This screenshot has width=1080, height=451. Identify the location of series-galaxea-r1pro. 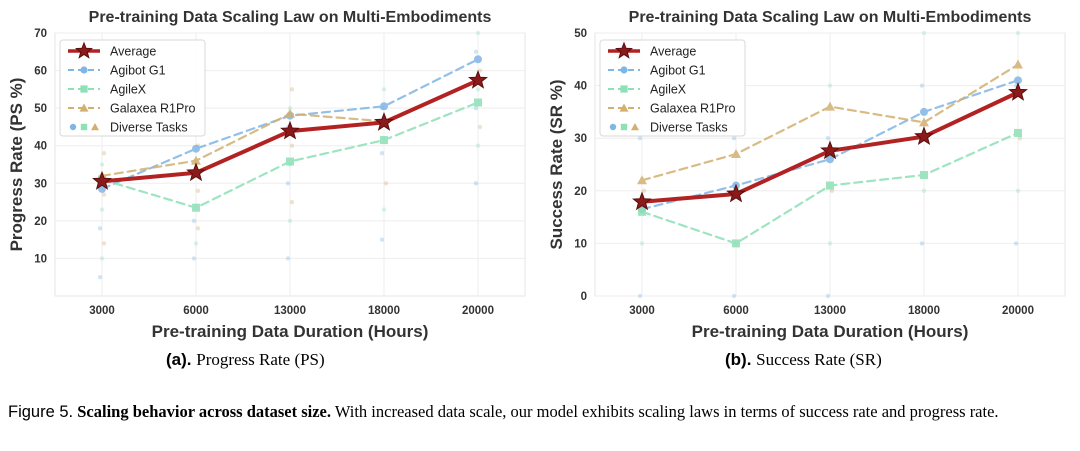
(830, 122).